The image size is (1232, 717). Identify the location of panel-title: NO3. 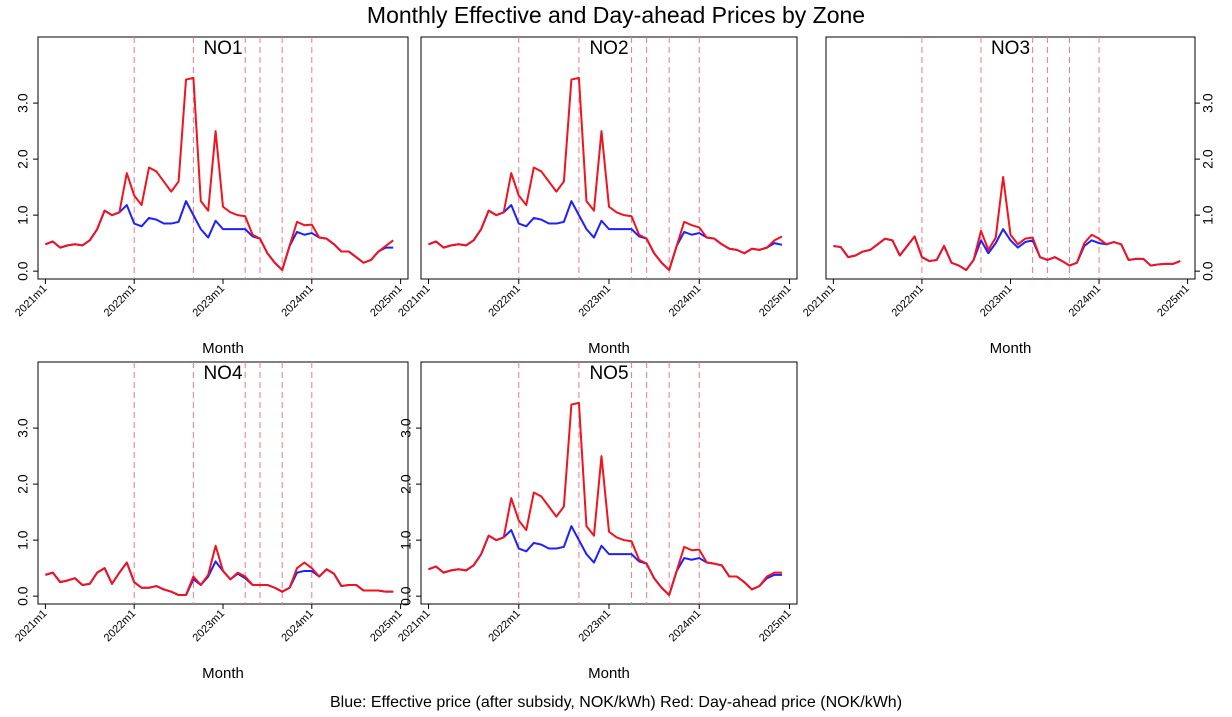
(1010, 48).